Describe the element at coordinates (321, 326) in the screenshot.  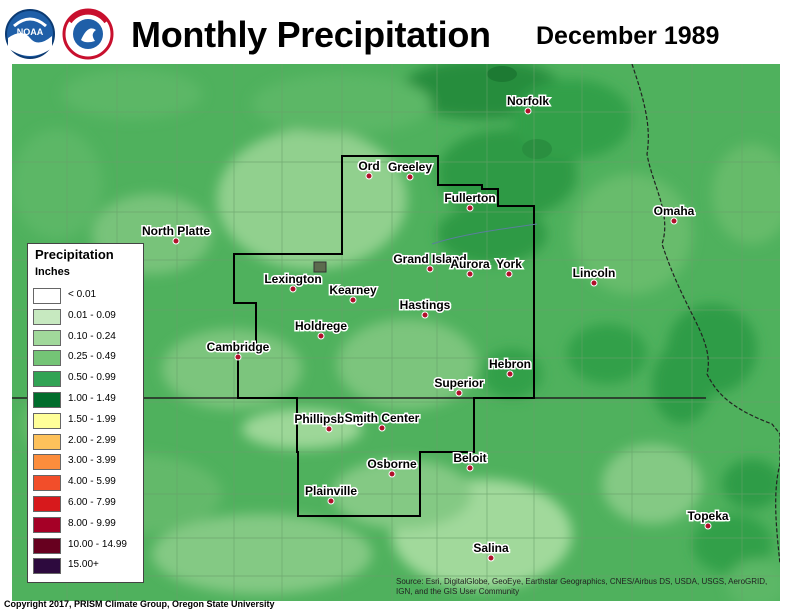
I see `city-label: Holdrege` at that location.